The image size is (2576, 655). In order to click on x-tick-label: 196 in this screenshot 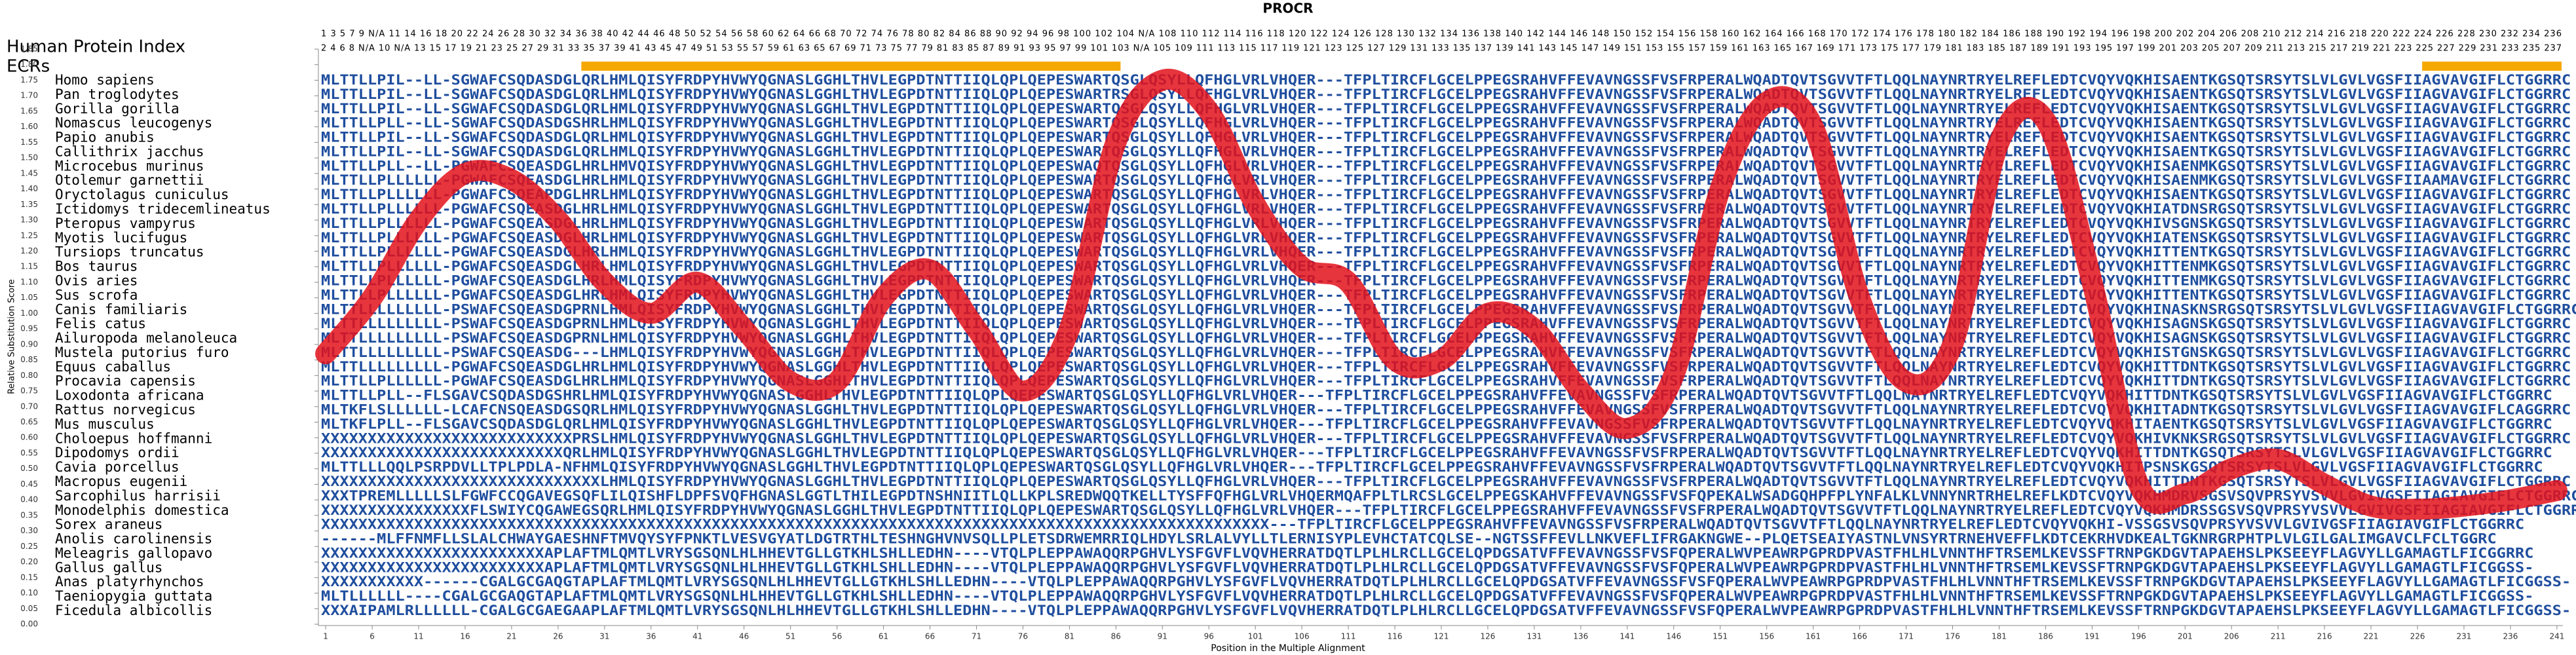, I will do `click(2138, 636)`.